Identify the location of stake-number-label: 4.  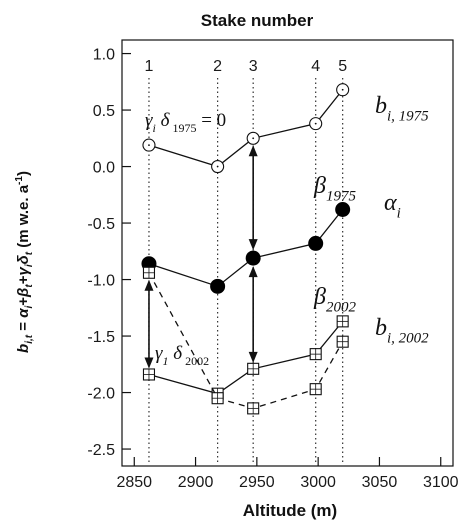
(315, 66).